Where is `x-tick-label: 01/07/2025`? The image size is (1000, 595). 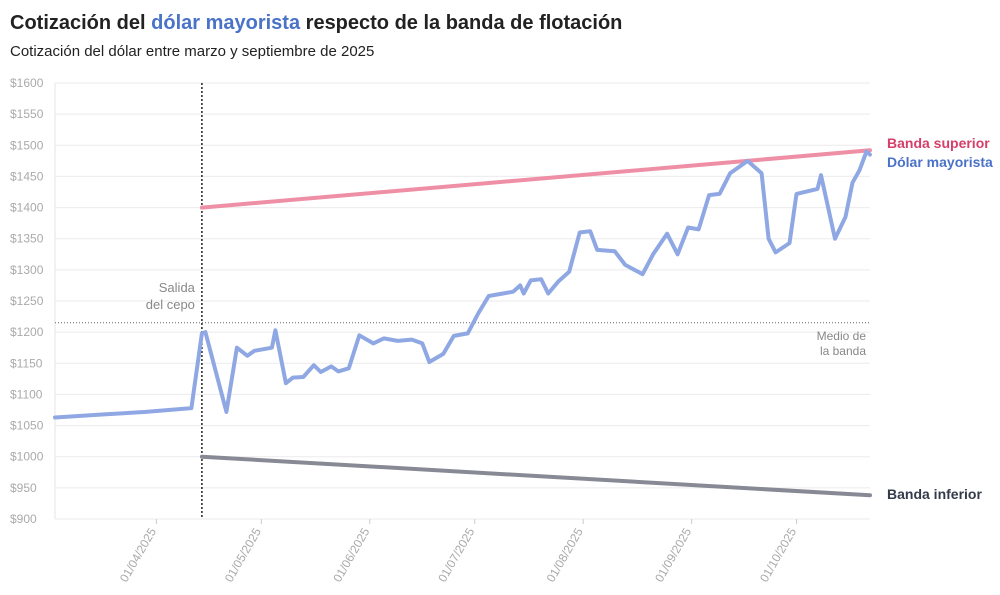 x-tick-label: 01/07/2025 is located at coordinates (456, 554).